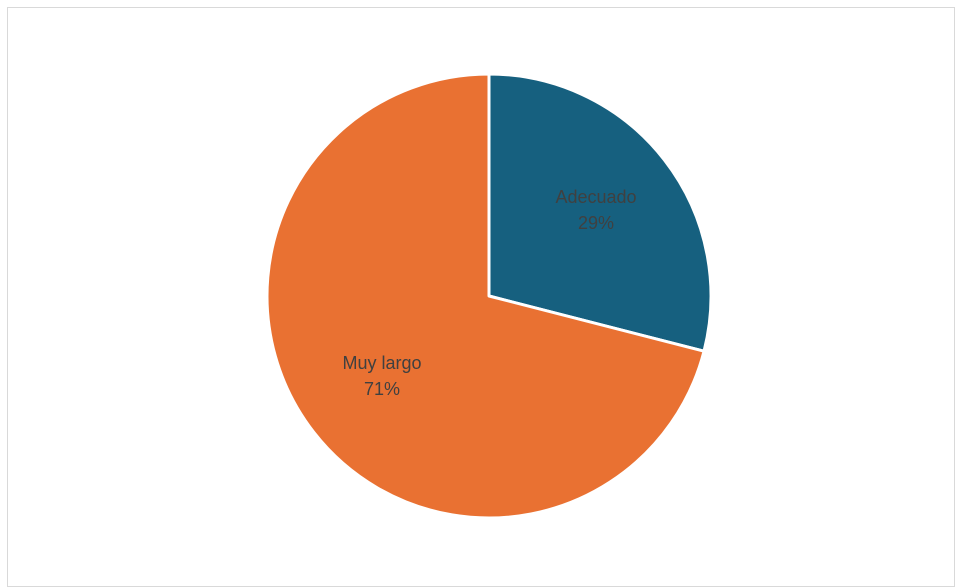  I want to click on data-label-name: Adecuado, so click(595, 197).